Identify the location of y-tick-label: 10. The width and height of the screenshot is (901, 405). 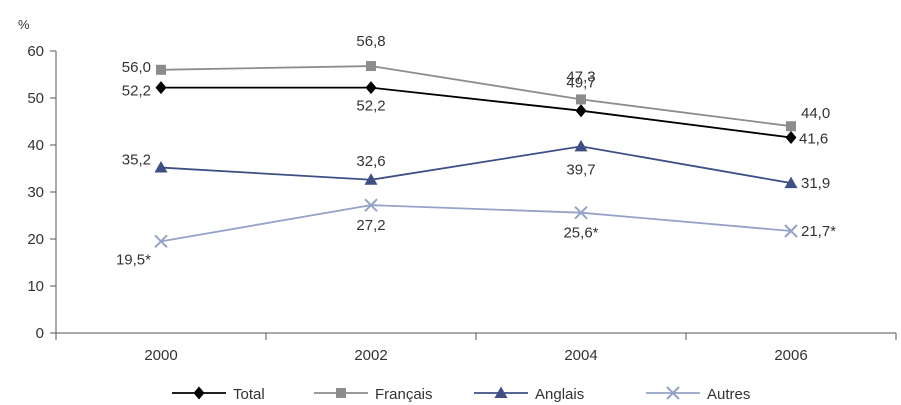
(35, 286).